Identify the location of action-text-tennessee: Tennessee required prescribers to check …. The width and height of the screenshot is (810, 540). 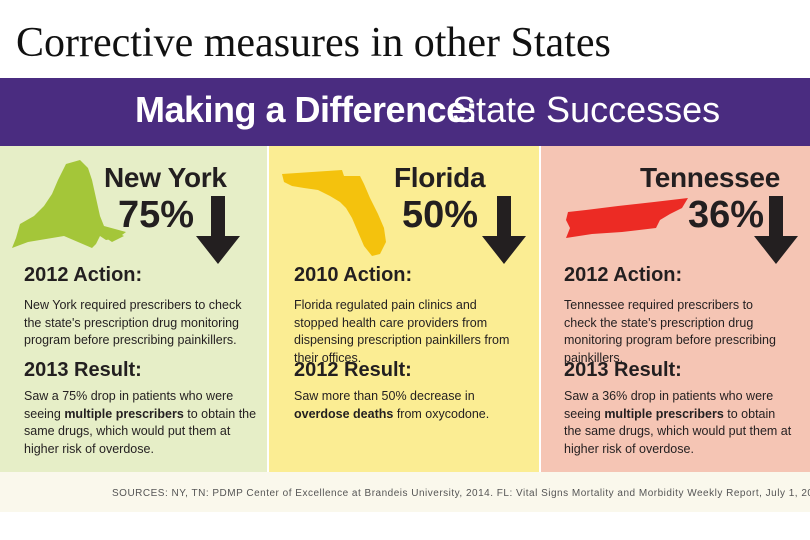
(670, 331).